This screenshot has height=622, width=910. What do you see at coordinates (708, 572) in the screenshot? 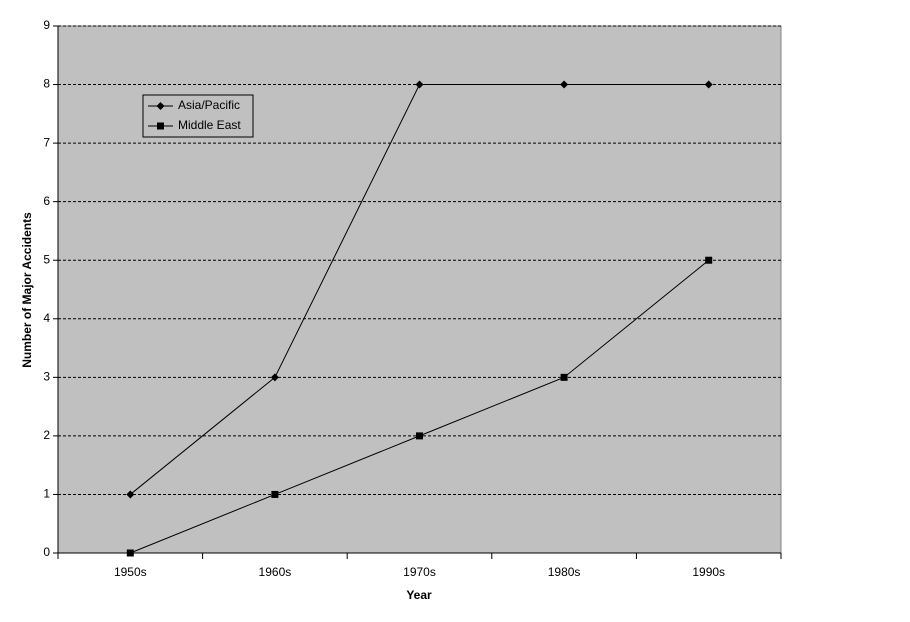
I see `x-tick-label: 1990s` at bounding box center [708, 572].